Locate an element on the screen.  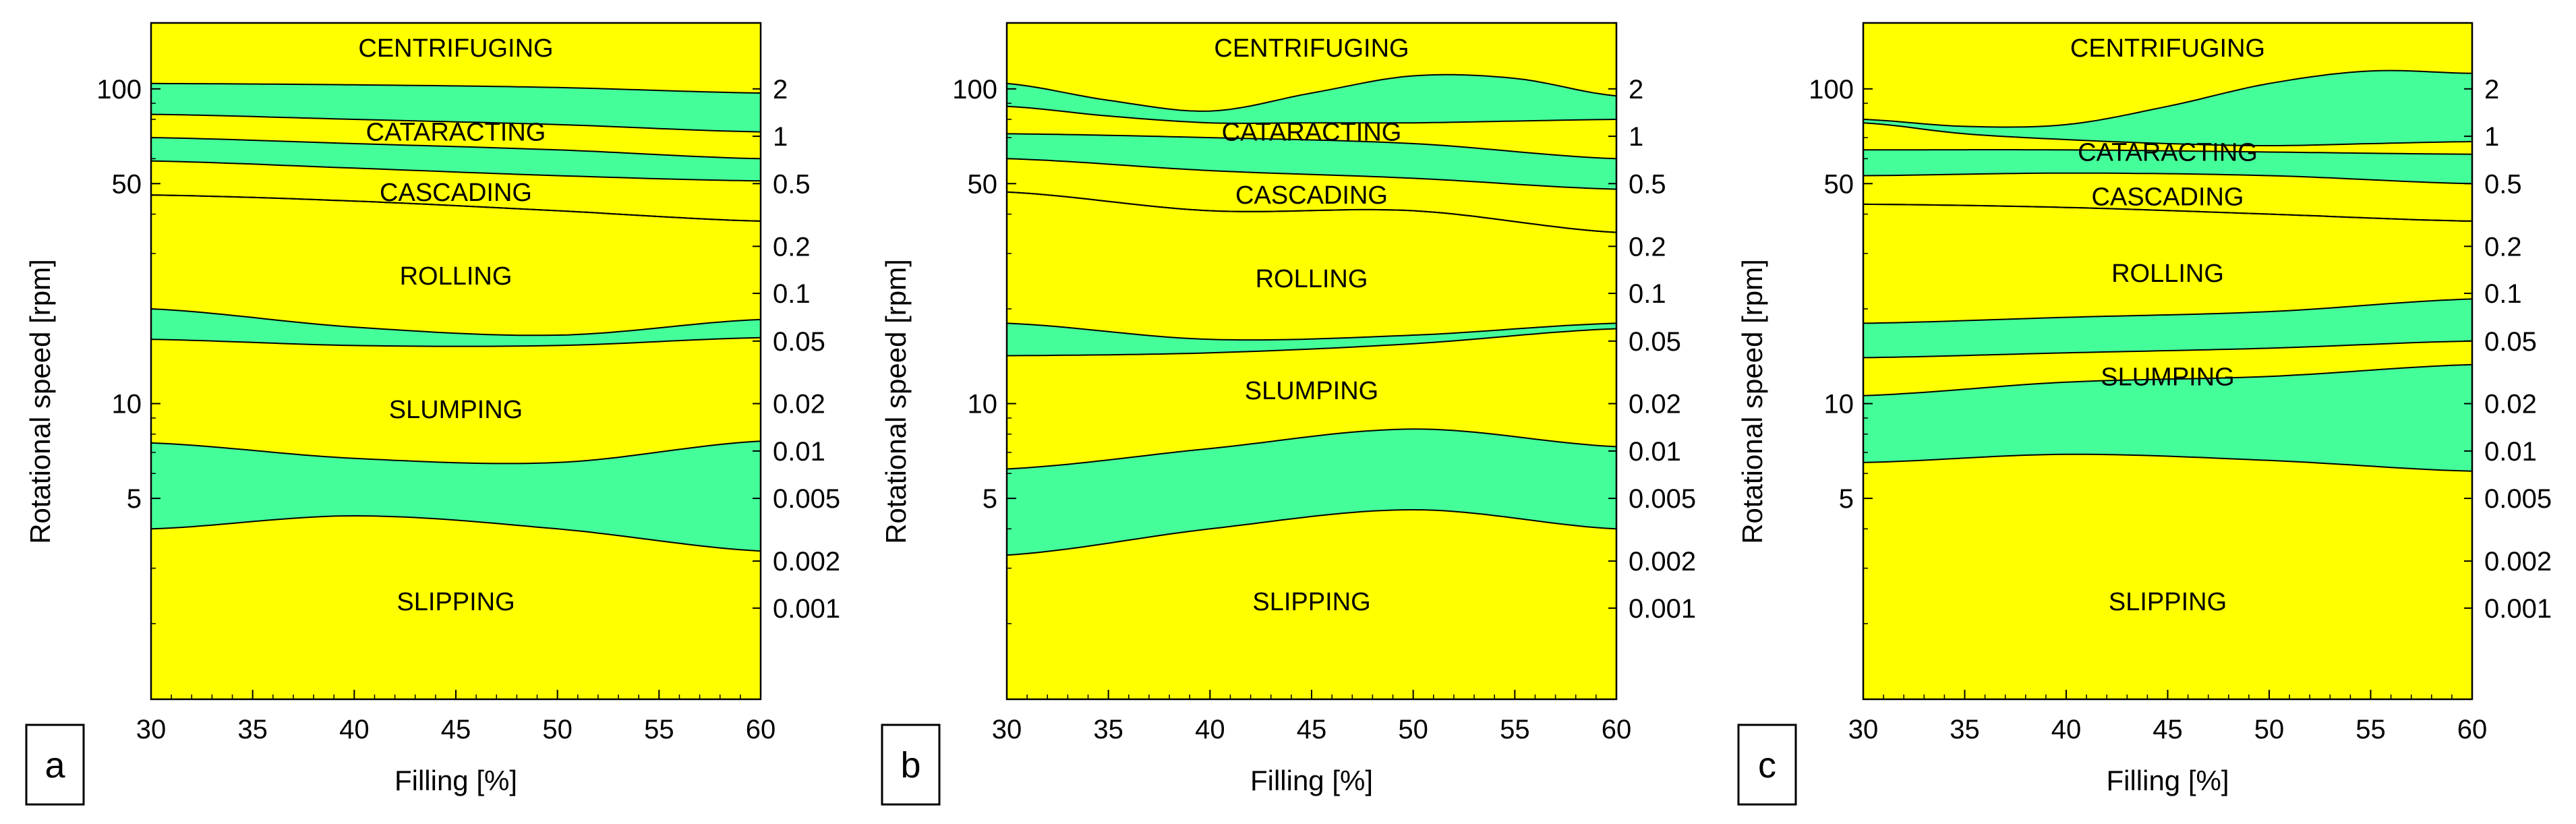
secondary-tick-label: 0.02 is located at coordinates (799, 404).